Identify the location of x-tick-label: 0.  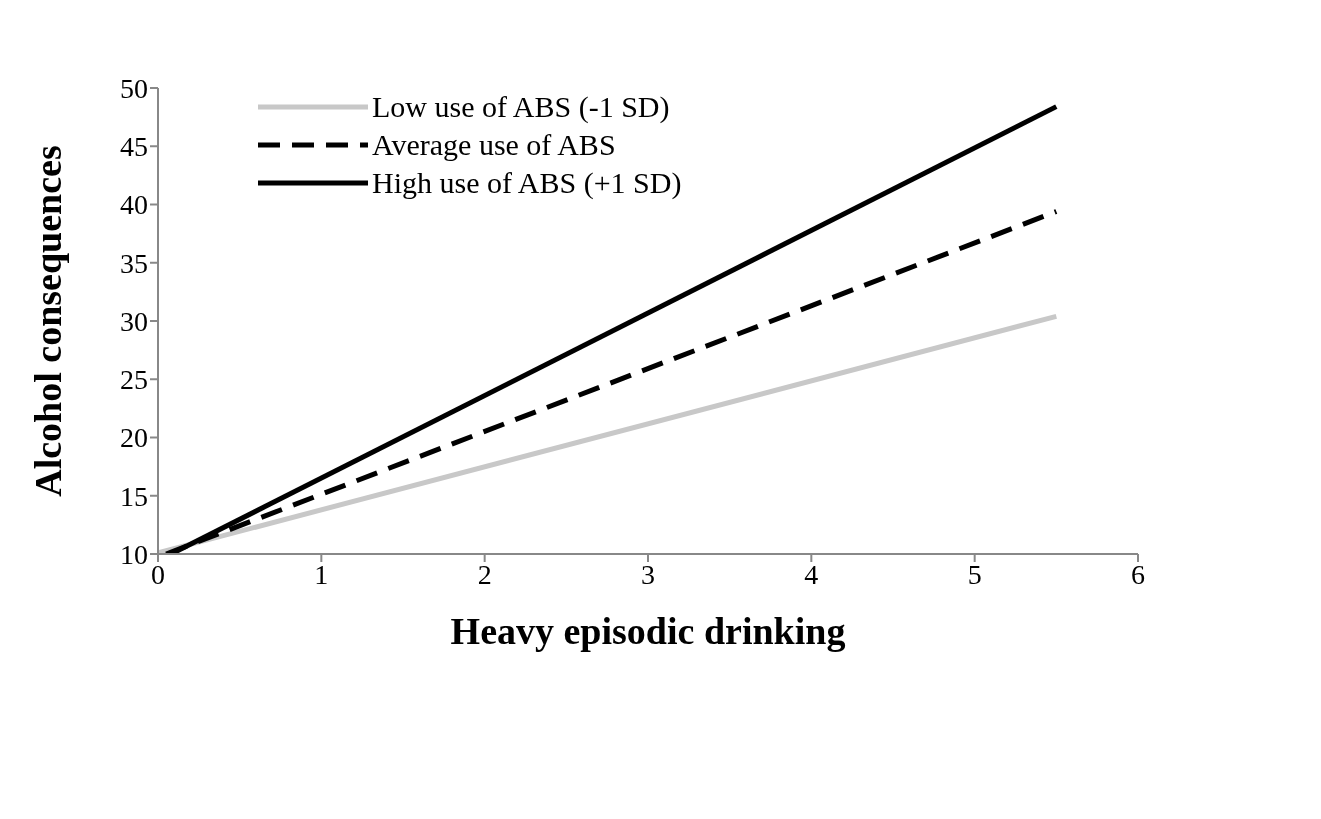
(158, 574).